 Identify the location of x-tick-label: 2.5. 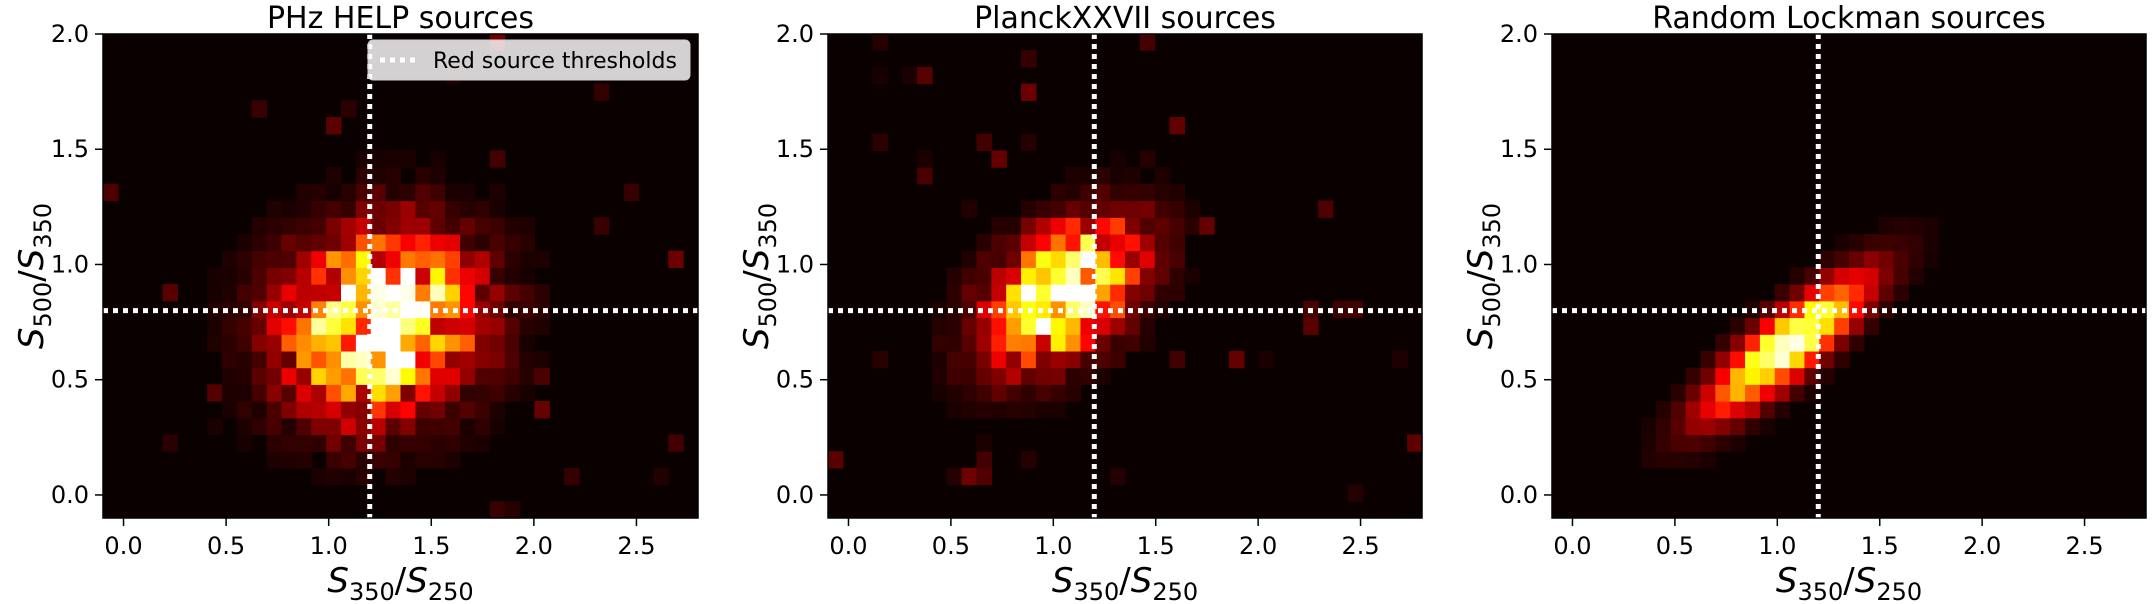
(636, 546).